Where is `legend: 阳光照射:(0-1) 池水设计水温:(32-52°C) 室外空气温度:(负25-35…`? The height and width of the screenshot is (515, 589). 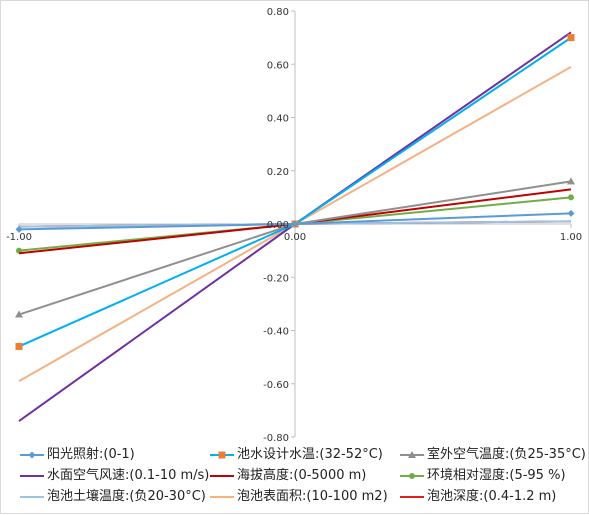 legend: 阳光照射:(0-1) 池水设计水温:(32-52°C) 室外空气温度:(负25-35… is located at coordinates (302, 477).